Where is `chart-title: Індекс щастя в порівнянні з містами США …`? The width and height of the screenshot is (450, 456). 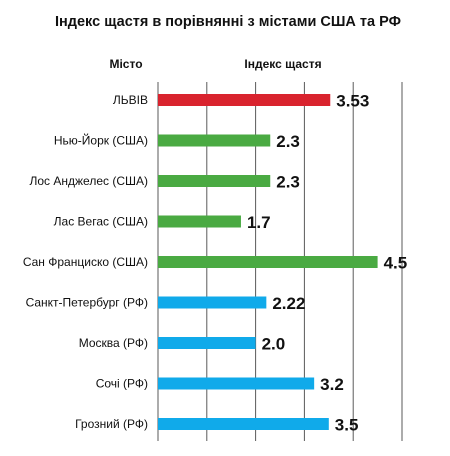
chart-title: Індекс щастя в порівнянні з містами США … is located at coordinates (228, 22).